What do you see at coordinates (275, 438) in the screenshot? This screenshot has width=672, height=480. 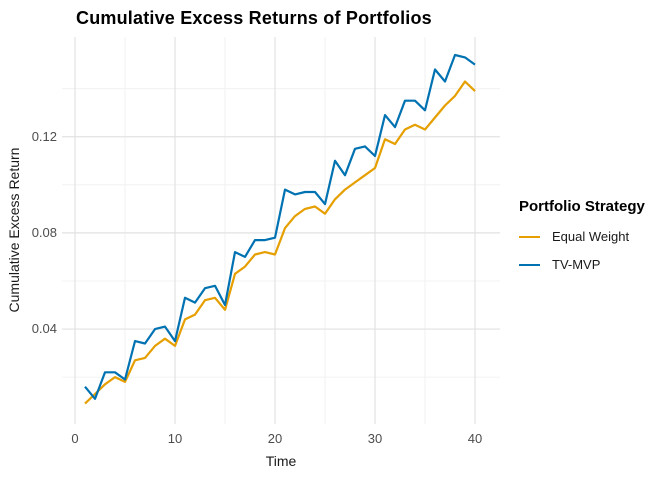 I see `x-tick-label: 20` at bounding box center [275, 438].